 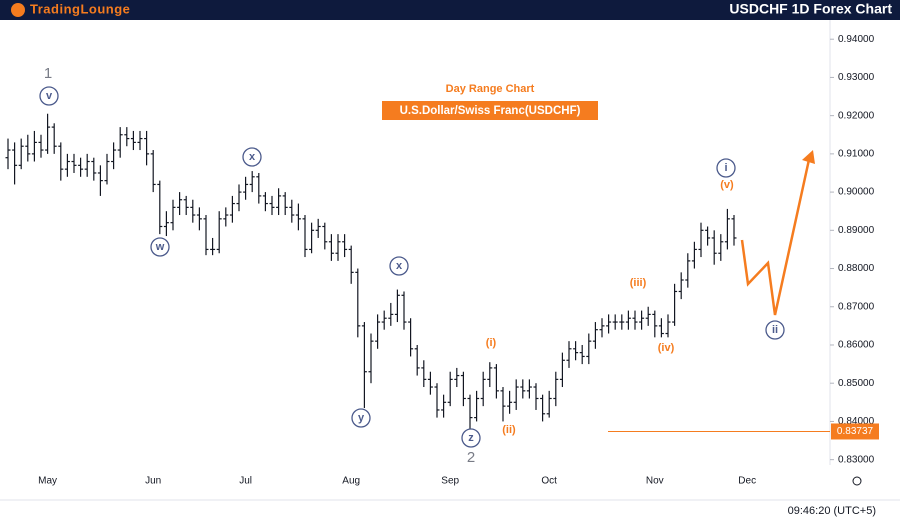 I want to click on y-tick-label: 0.91000, so click(x=856, y=154).